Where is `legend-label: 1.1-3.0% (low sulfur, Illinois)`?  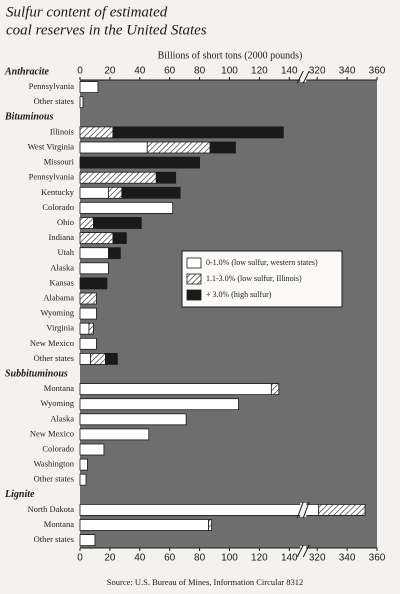 legend-label: 1.1-3.0% (low sulfur, Illinois) is located at coordinates (254, 278).